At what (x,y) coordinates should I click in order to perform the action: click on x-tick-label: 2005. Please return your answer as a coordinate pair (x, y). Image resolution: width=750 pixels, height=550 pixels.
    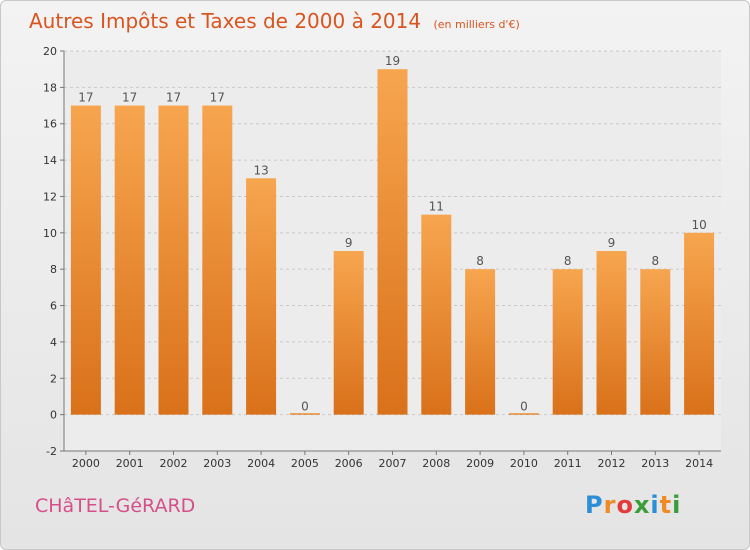
    Looking at the image, I should click on (305, 463).